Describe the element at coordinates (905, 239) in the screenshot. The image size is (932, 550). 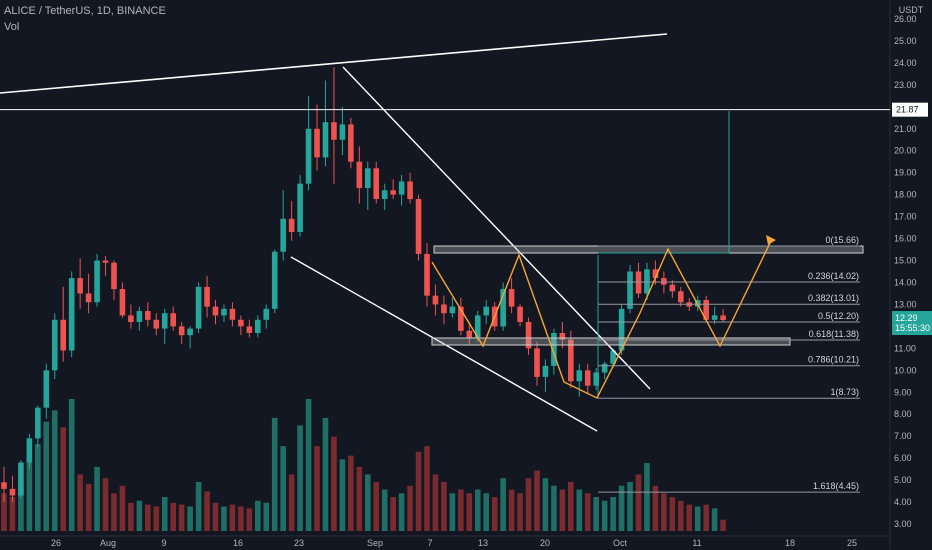
I see `y-tick-label: 16.00` at that location.